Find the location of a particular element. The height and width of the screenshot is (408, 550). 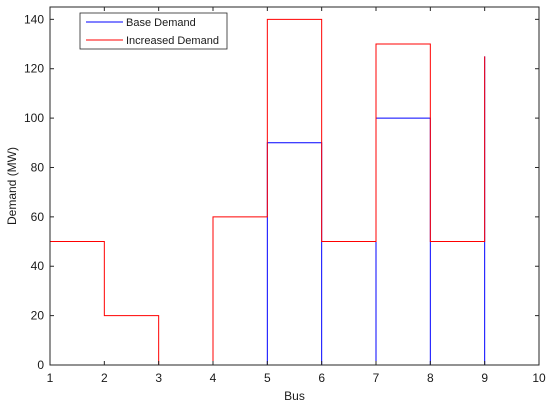

x-tick-label: 5 is located at coordinates (267, 378).